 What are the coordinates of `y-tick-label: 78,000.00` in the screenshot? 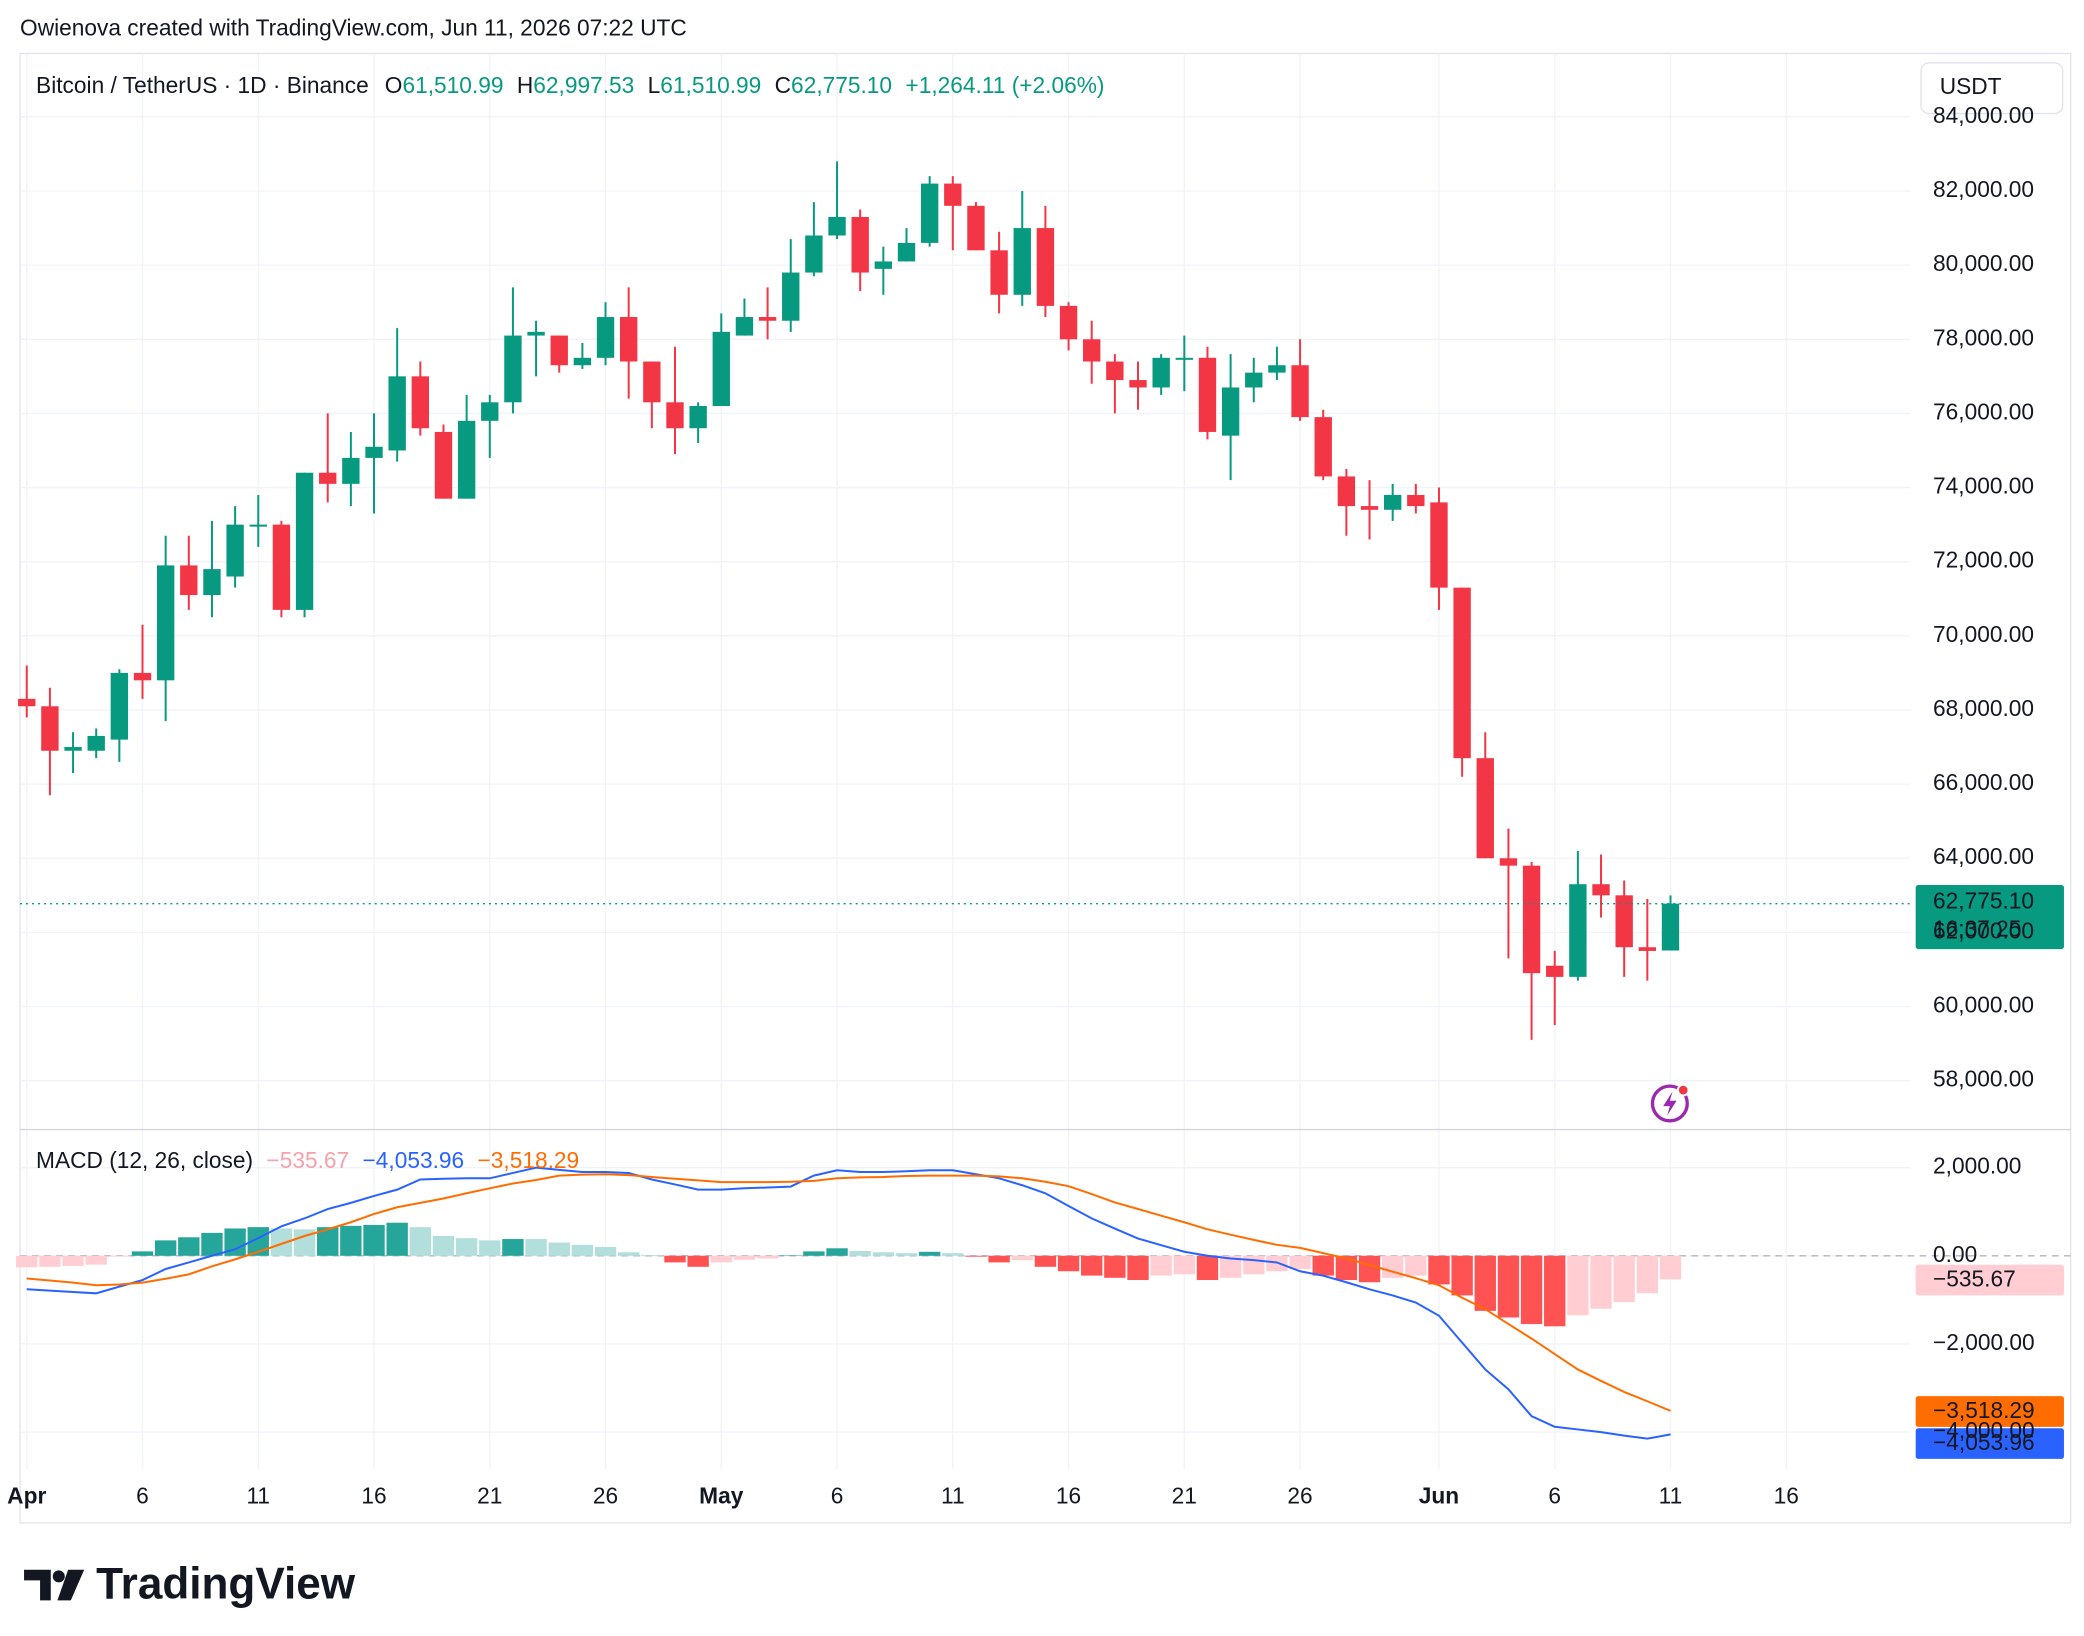 It's located at (1983, 337).